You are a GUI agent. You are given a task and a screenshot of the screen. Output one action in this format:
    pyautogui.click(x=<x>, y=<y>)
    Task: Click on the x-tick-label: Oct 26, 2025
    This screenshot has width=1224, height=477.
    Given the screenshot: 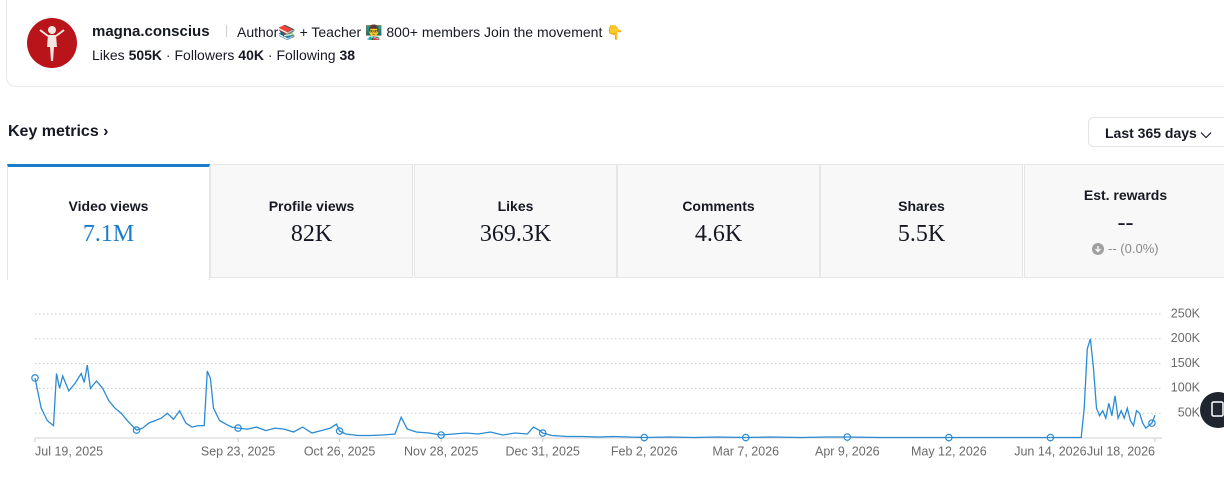 What is the action you would take?
    pyautogui.click(x=340, y=451)
    